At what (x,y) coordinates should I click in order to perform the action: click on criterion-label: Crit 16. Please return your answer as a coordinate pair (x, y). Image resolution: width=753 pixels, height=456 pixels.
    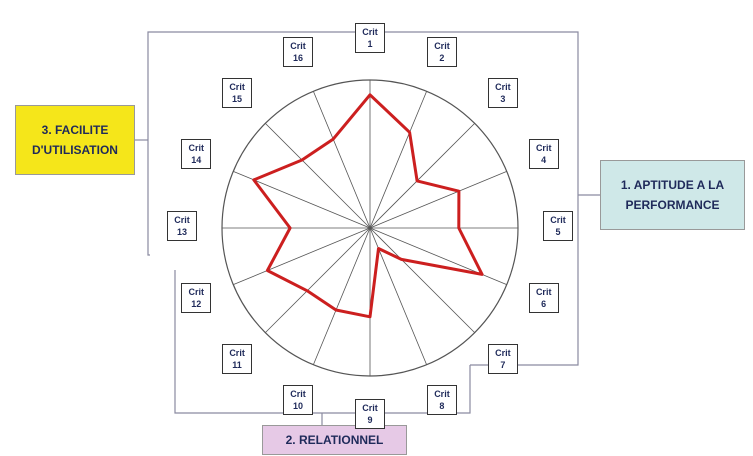
    Looking at the image, I should click on (298, 52).